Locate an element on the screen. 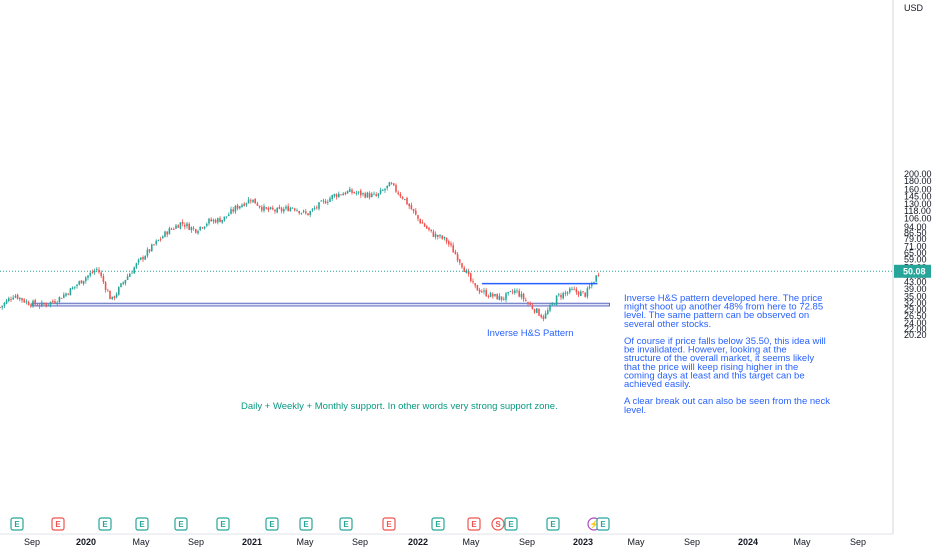  support-zone-layer is located at coordinates (320, 304).